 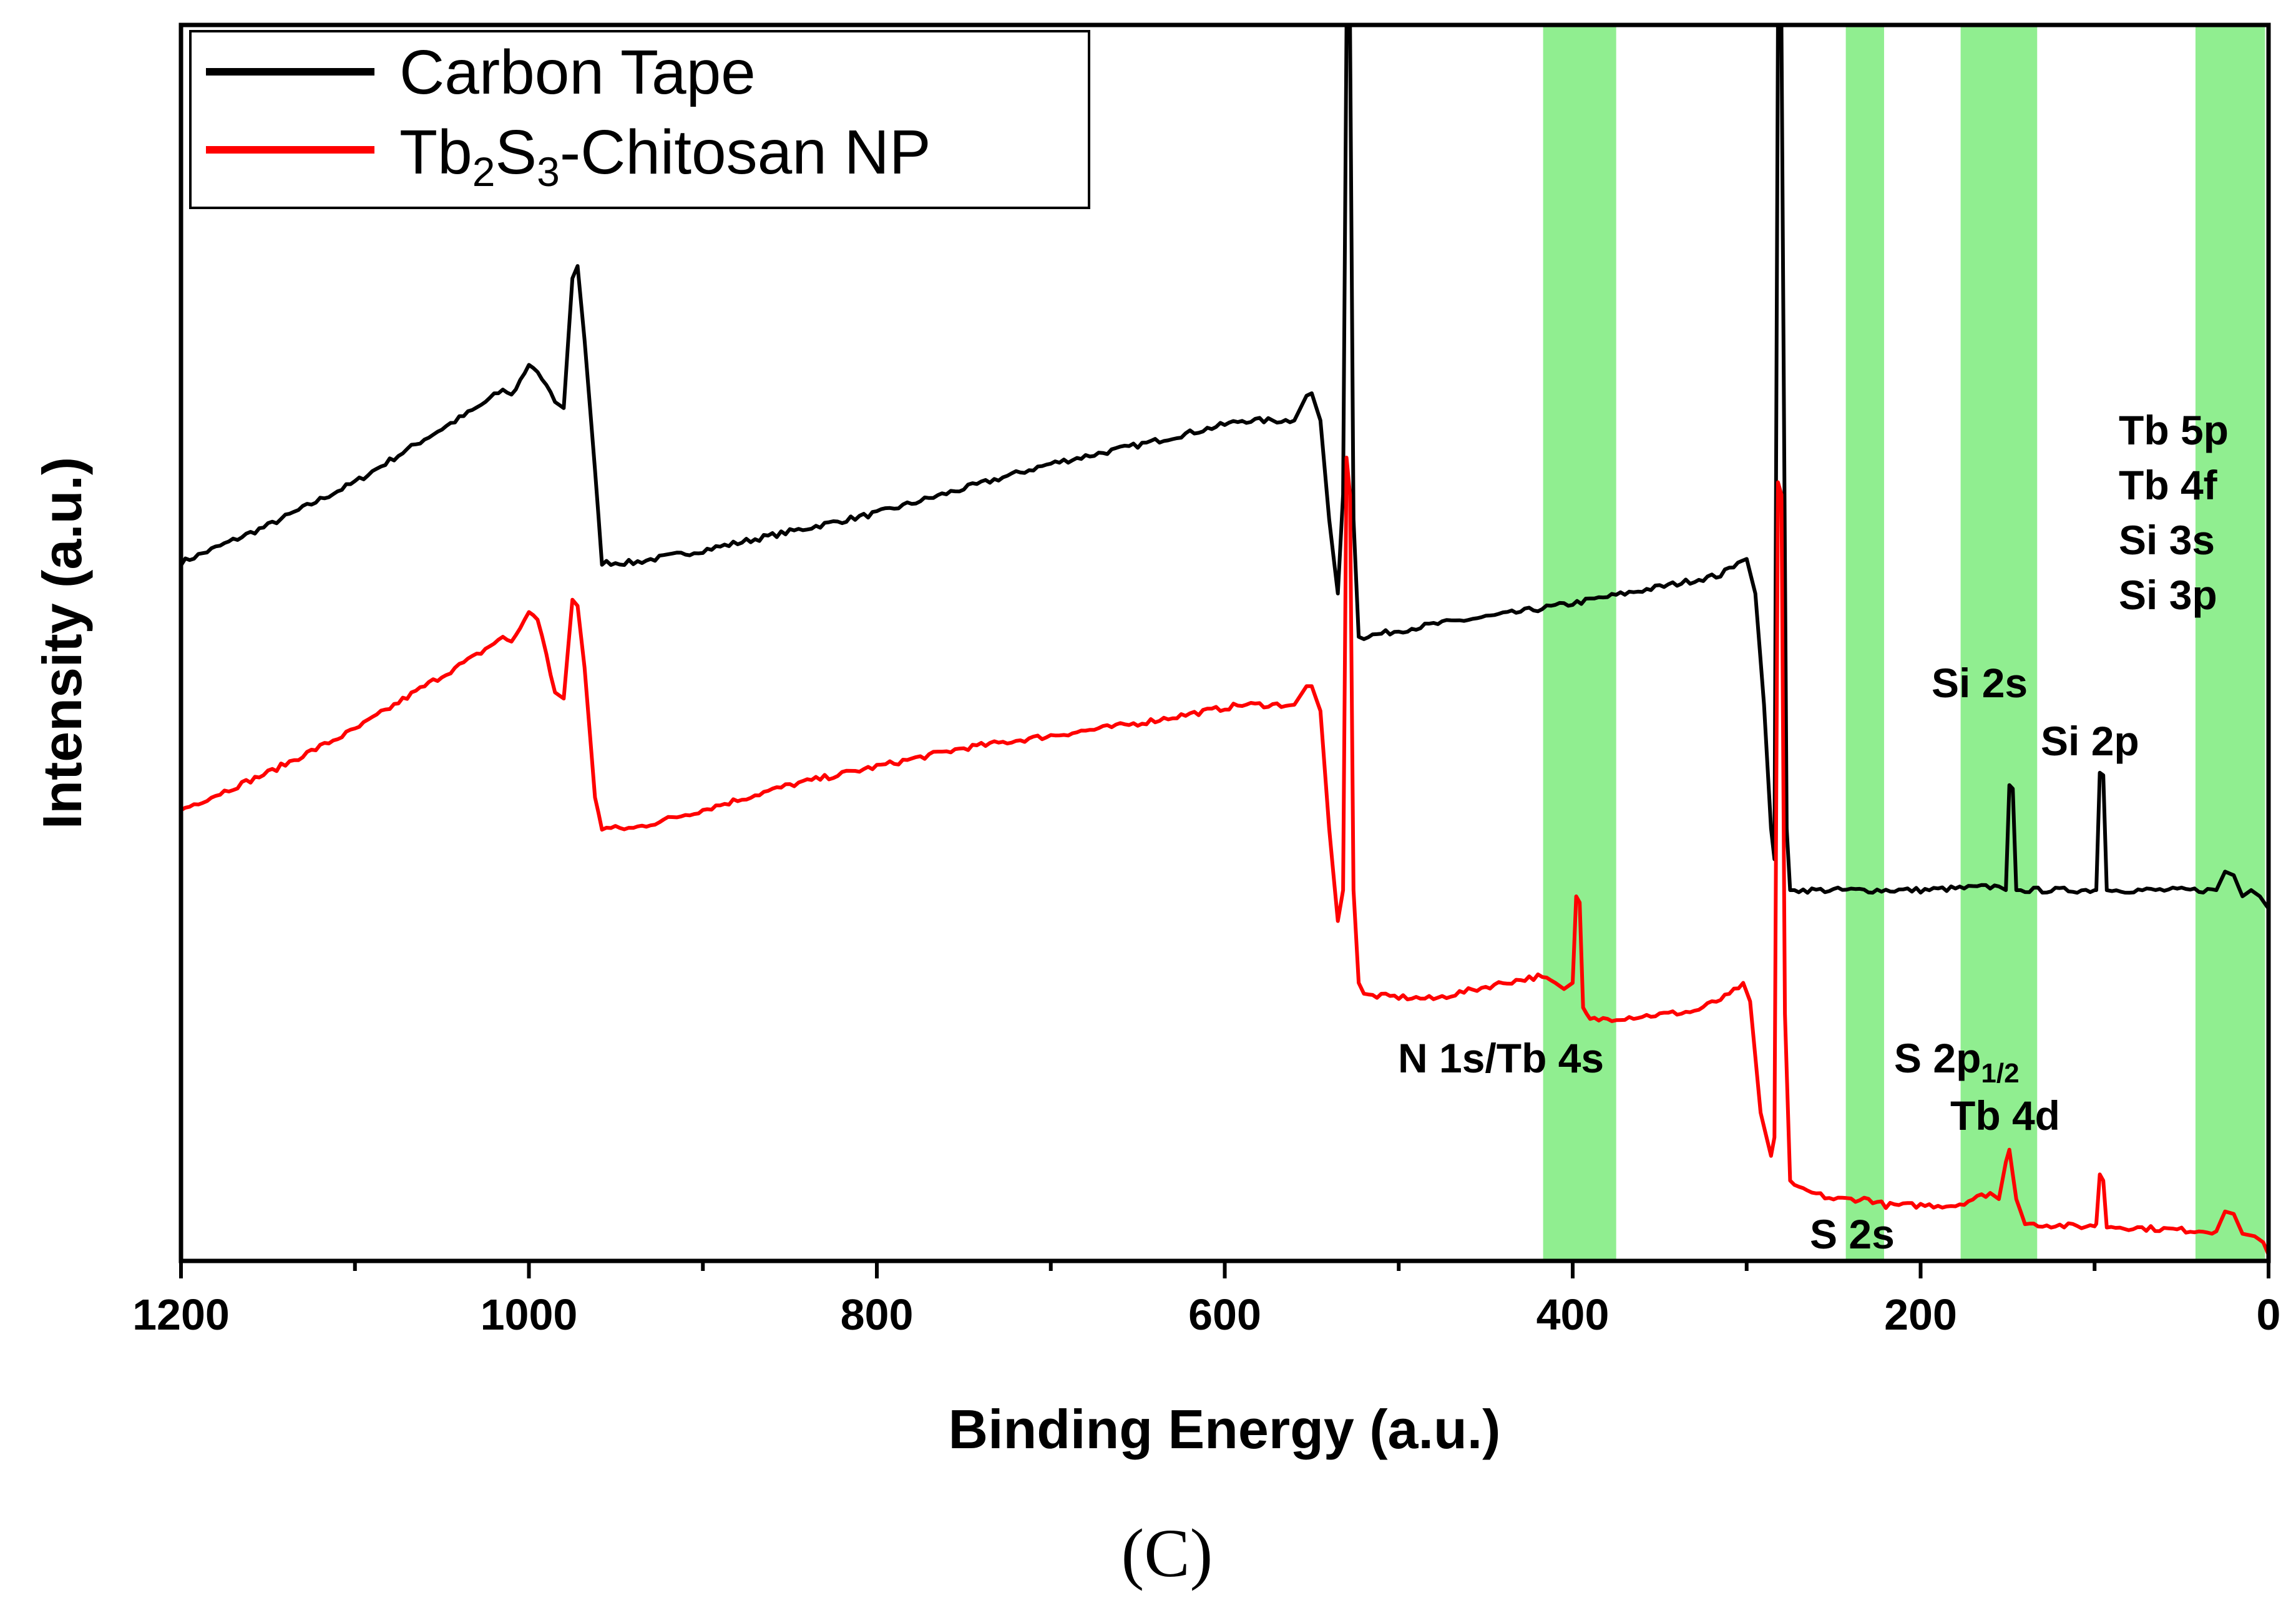 What do you see at coordinates (1957, 1062) in the screenshot?
I see `annotation-s-2p: S 2p1/2` at bounding box center [1957, 1062].